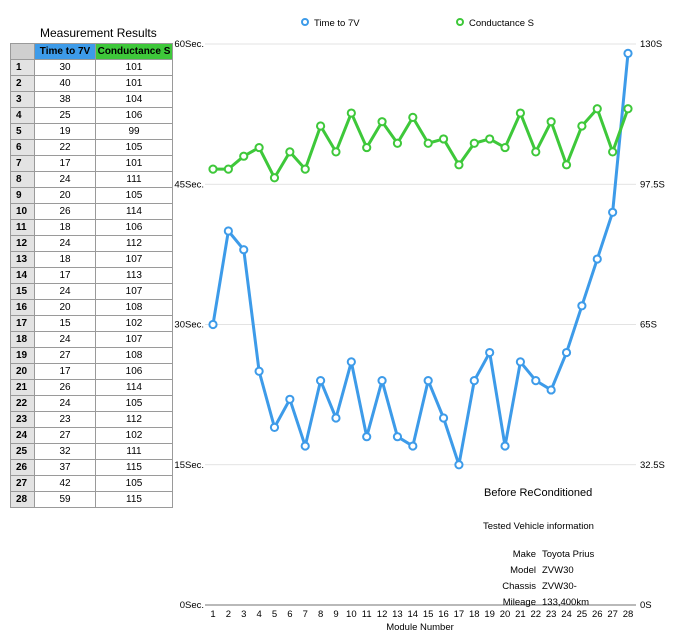 This screenshot has height=638, width=676. Describe the element at coordinates (91, 419) in the screenshot. I see `table-row: 23 23 112` at that location.